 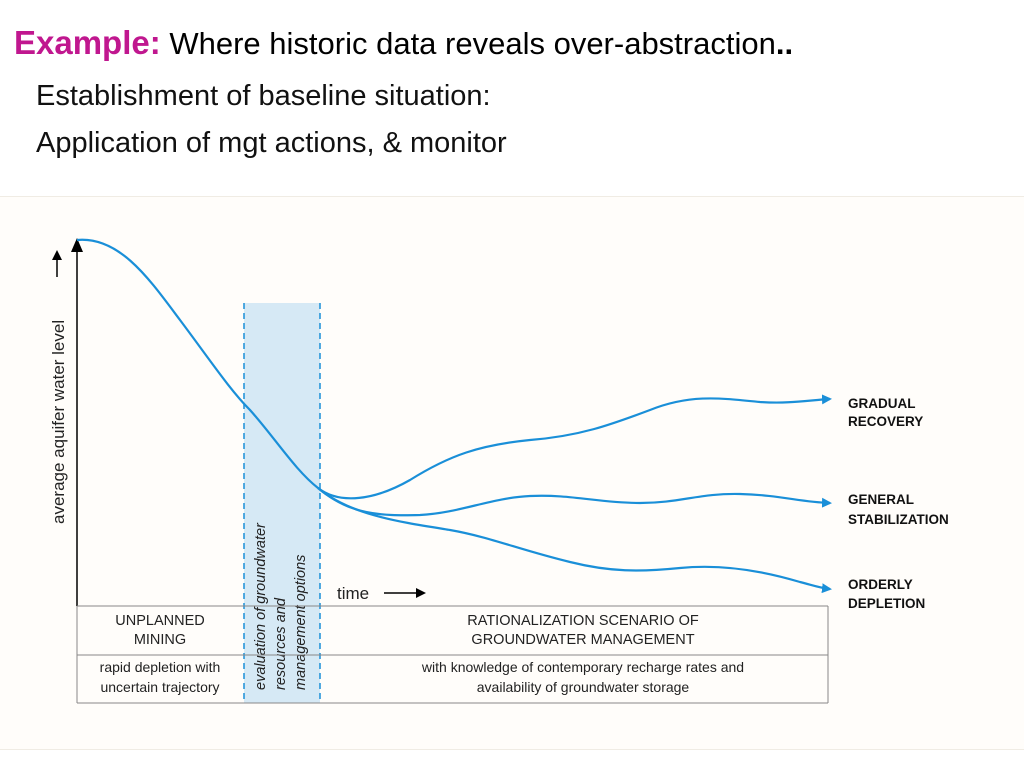 What do you see at coordinates (159, 687) in the screenshot?
I see `unplanned-desc-line-2: uncertain trajectory` at bounding box center [159, 687].